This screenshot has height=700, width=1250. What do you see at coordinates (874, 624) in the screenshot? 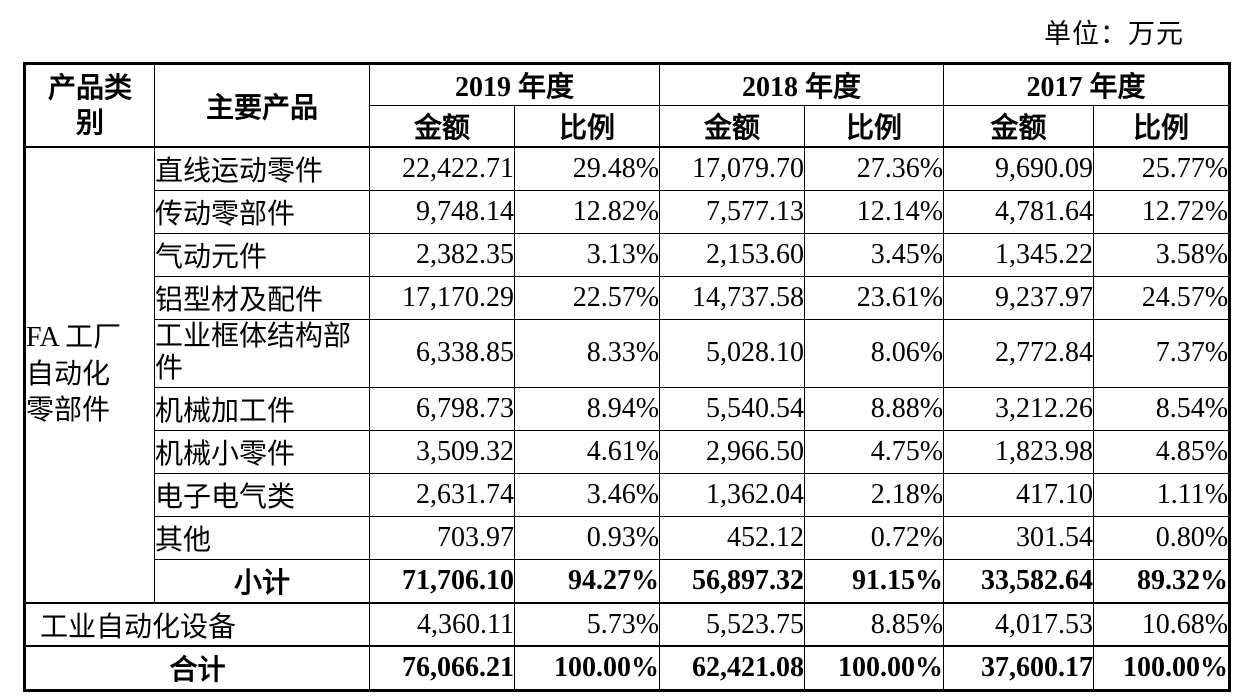
I see `equipment-ratio-2018: 8.85%` at bounding box center [874, 624].